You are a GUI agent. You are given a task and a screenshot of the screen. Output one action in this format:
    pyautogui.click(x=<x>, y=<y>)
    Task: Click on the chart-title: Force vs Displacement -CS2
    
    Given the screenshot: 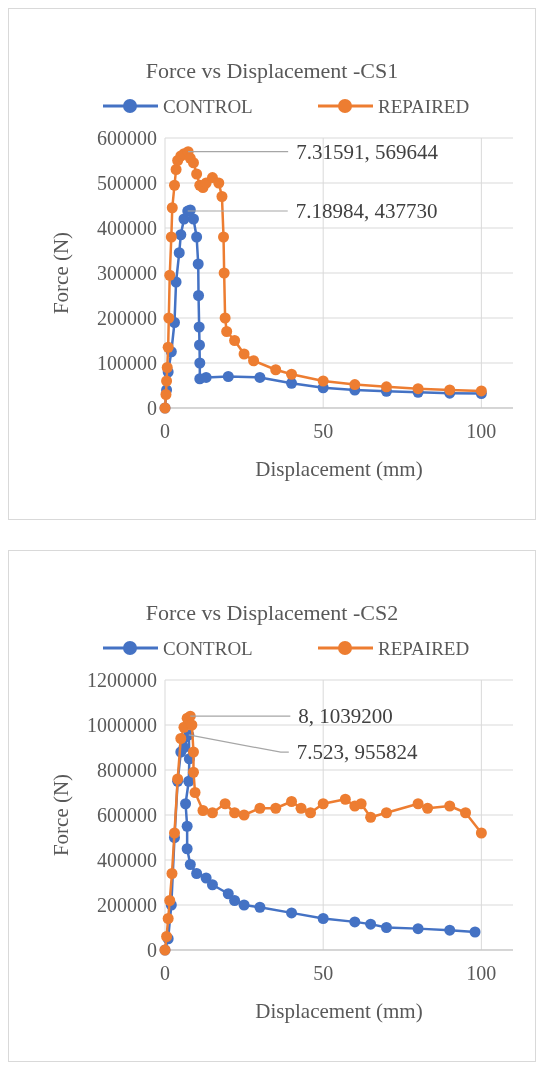 What is the action you would take?
    pyautogui.click(x=272, y=612)
    